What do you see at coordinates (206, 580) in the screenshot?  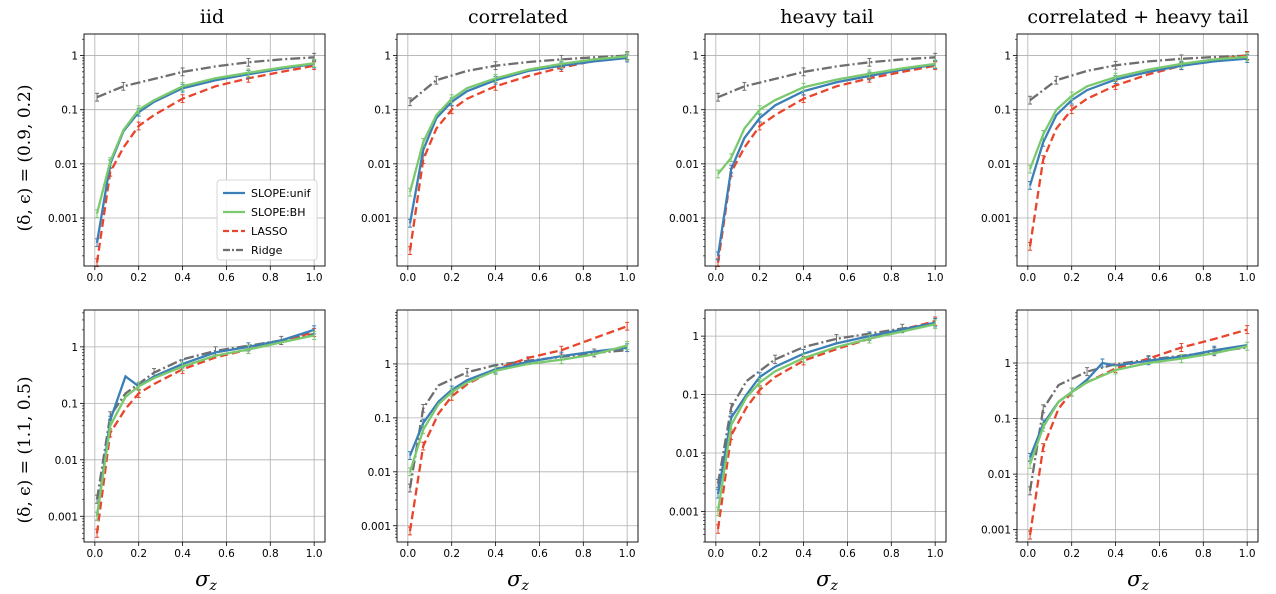 I see `x-axis-label-col0: σz` at bounding box center [206, 580].